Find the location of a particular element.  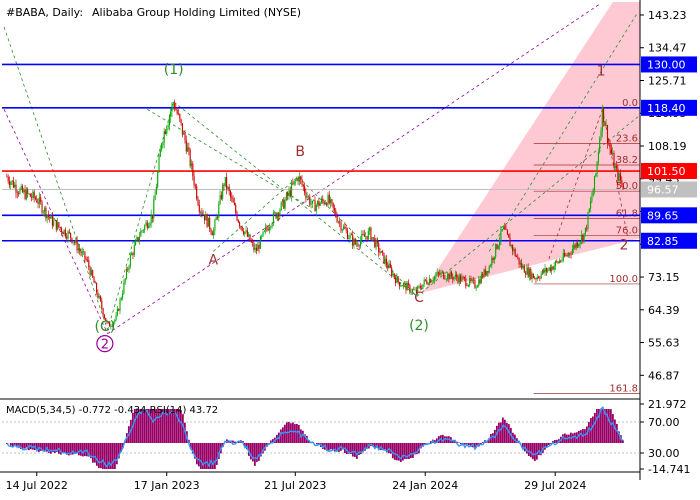

indicator-title: MACD(5,34,5) -0.772 -0.434 RSI(14) 43.72 is located at coordinates (112, 410).